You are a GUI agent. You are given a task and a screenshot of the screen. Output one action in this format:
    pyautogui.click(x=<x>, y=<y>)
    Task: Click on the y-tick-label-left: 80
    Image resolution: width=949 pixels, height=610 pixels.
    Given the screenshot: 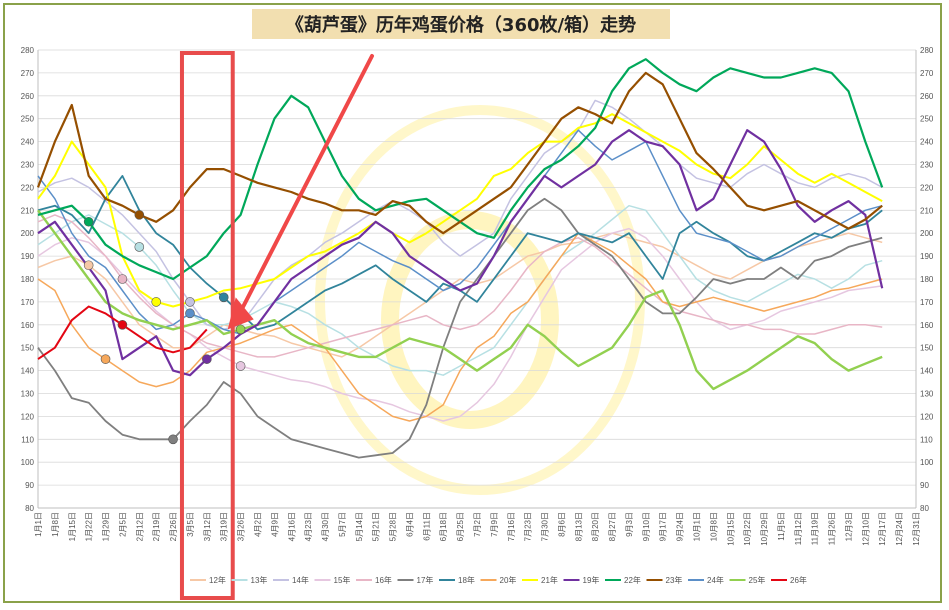 What is the action you would take?
    pyautogui.click(x=29, y=508)
    